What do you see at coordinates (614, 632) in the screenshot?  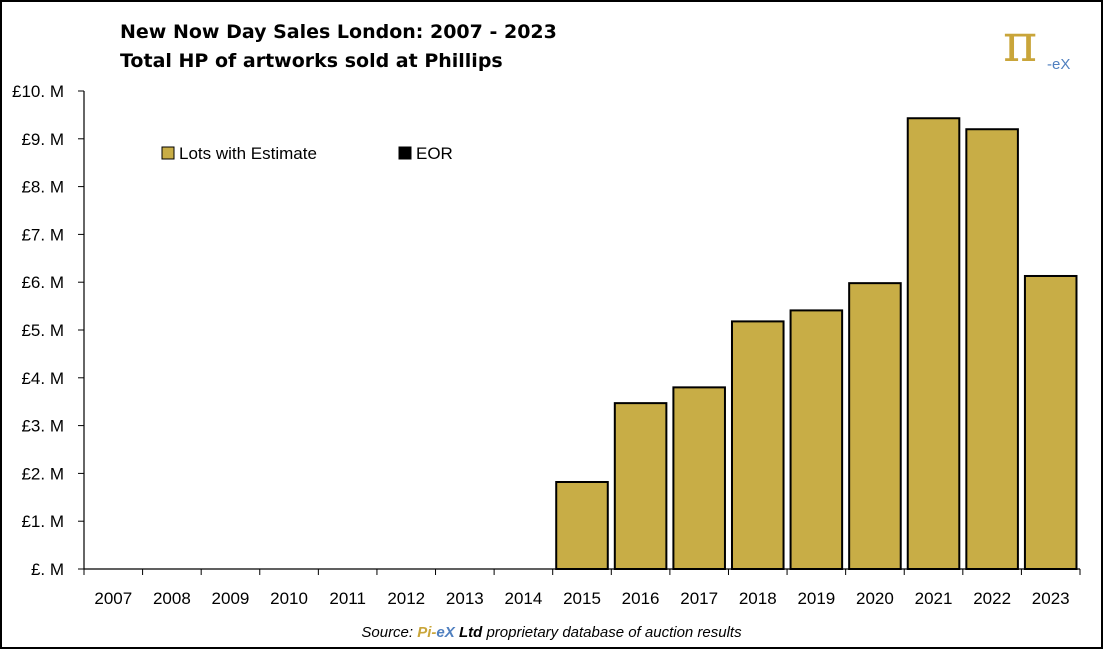 I see `source-suffix: proprietary database of auction results` at bounding box center [614, 632].